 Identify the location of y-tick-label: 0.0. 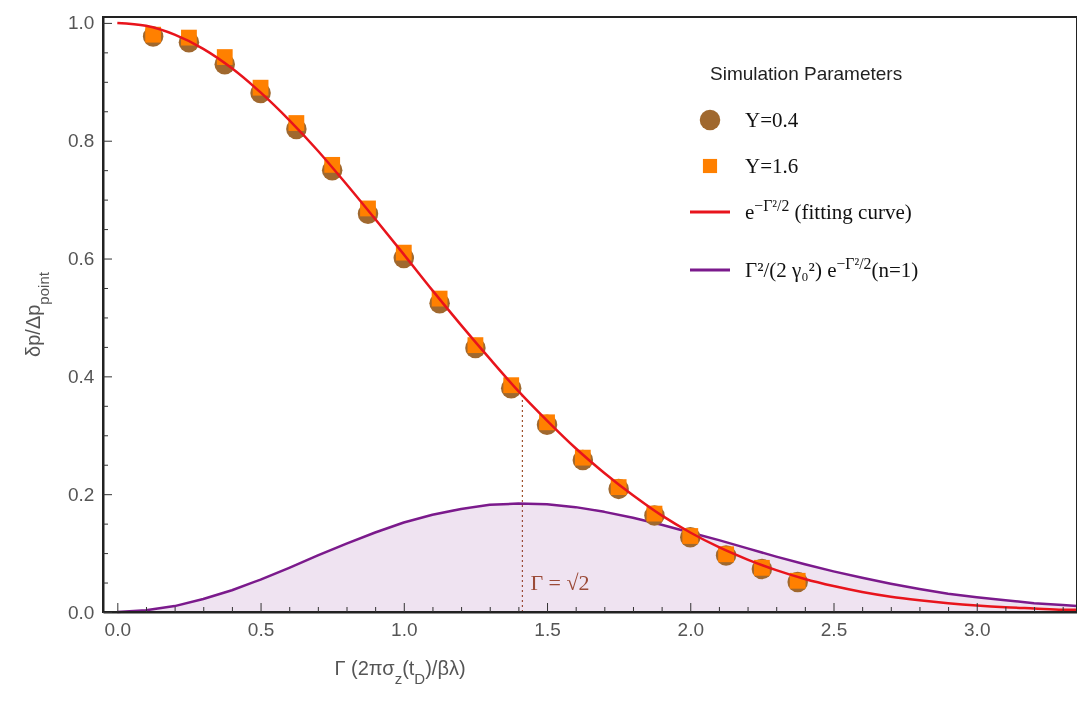
(81, 612).